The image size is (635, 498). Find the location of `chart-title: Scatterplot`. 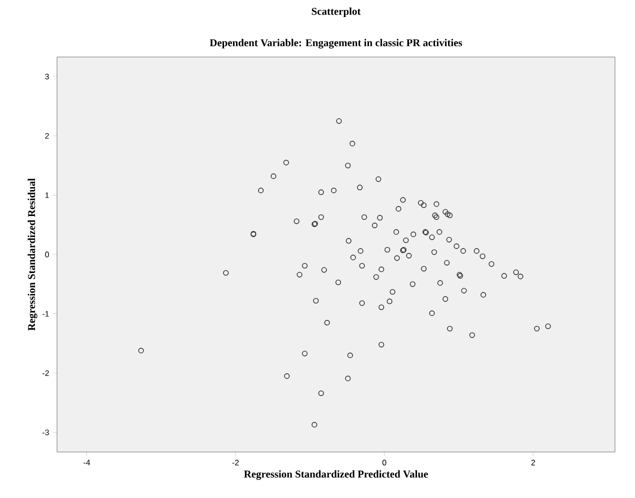

chart-title: Scatterplot is located at coordinates (336, 12).